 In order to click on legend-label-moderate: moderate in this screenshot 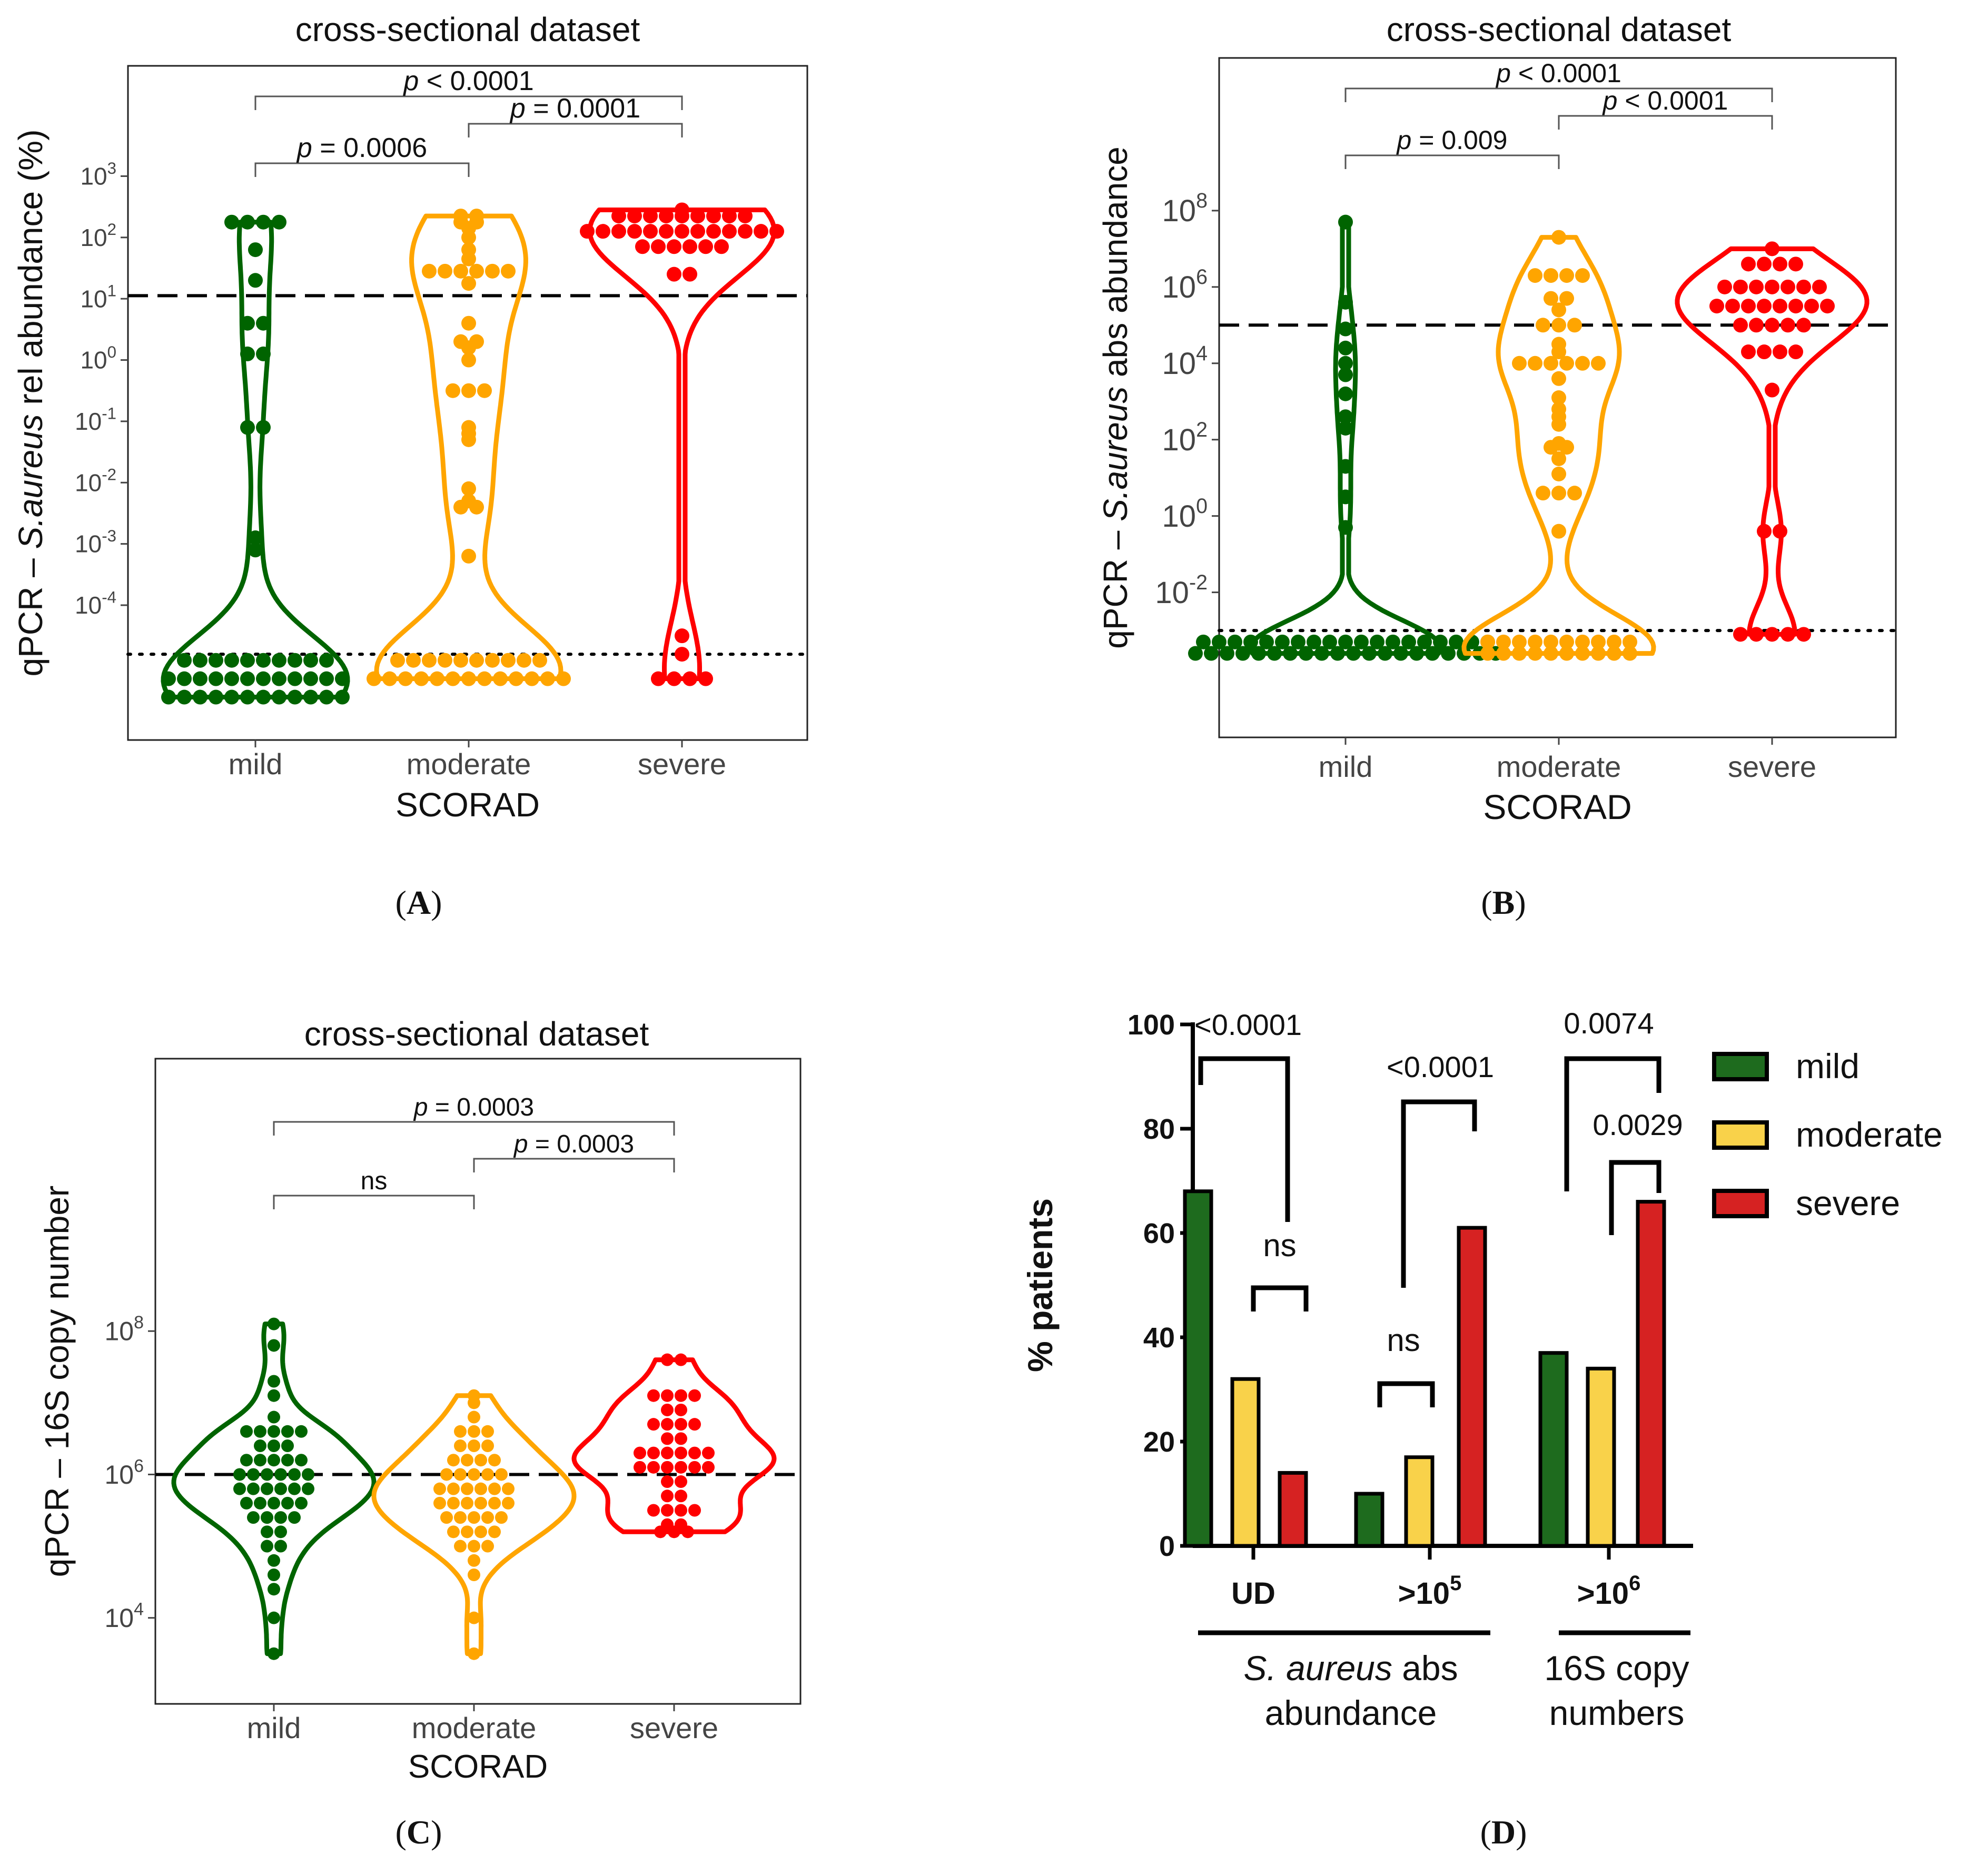, I will do `click(1870, 1134)`.